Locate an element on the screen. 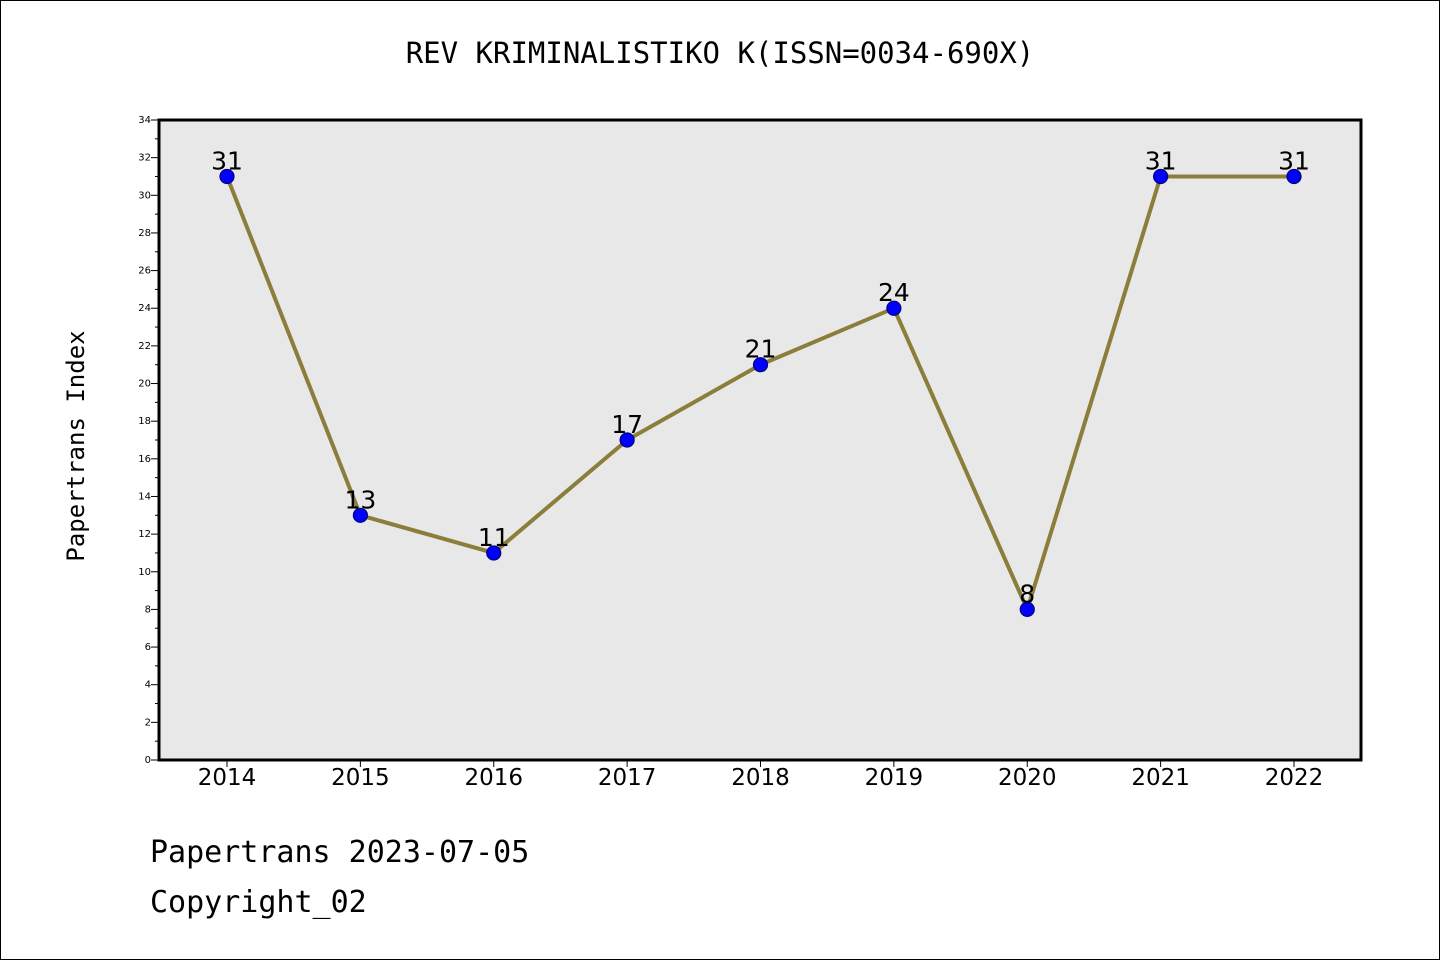 The width and height of the screenshot is (1440, 960). y-tick-label: 14 is located at coordinates (144, 496).